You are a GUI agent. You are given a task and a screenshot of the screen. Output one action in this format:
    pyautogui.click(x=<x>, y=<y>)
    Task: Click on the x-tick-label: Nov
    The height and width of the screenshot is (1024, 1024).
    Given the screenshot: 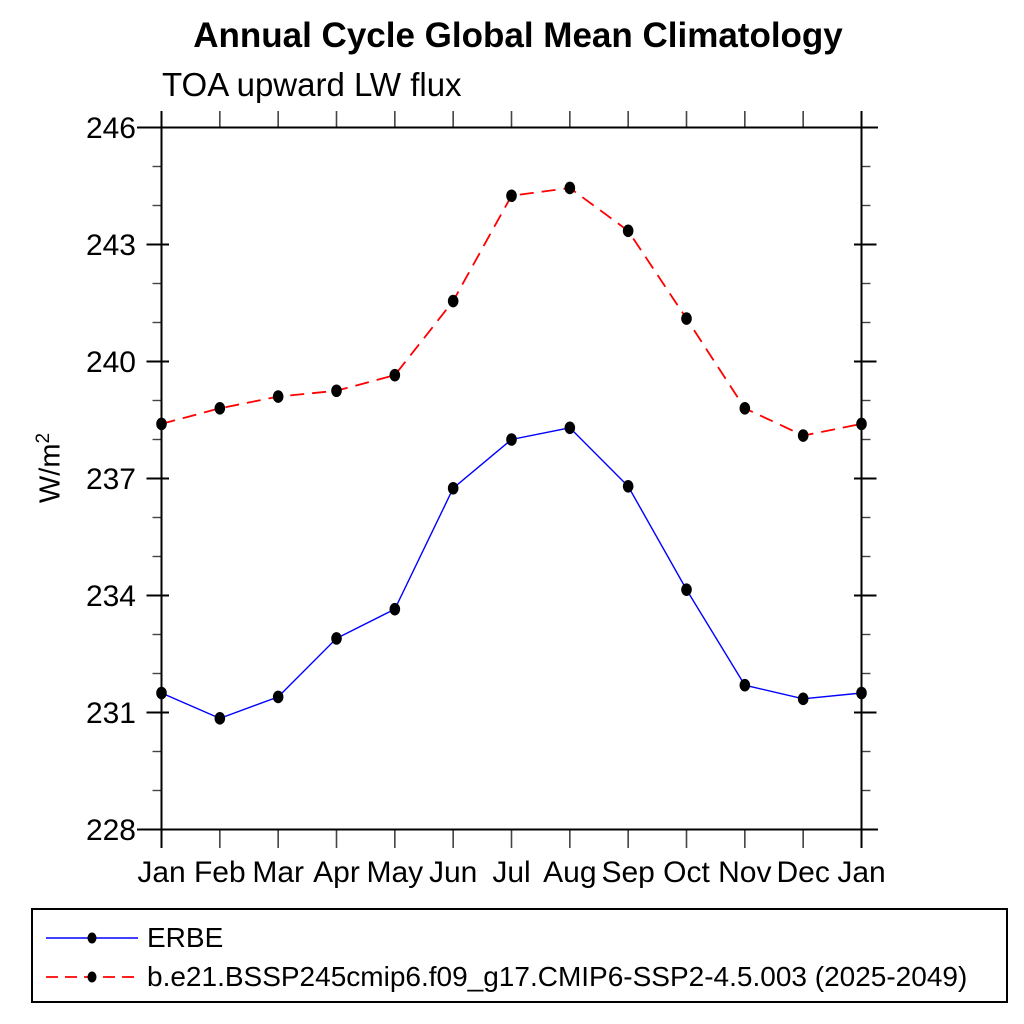 What is the action you would take?
    pyautogui.click(x=744, y=872)
    